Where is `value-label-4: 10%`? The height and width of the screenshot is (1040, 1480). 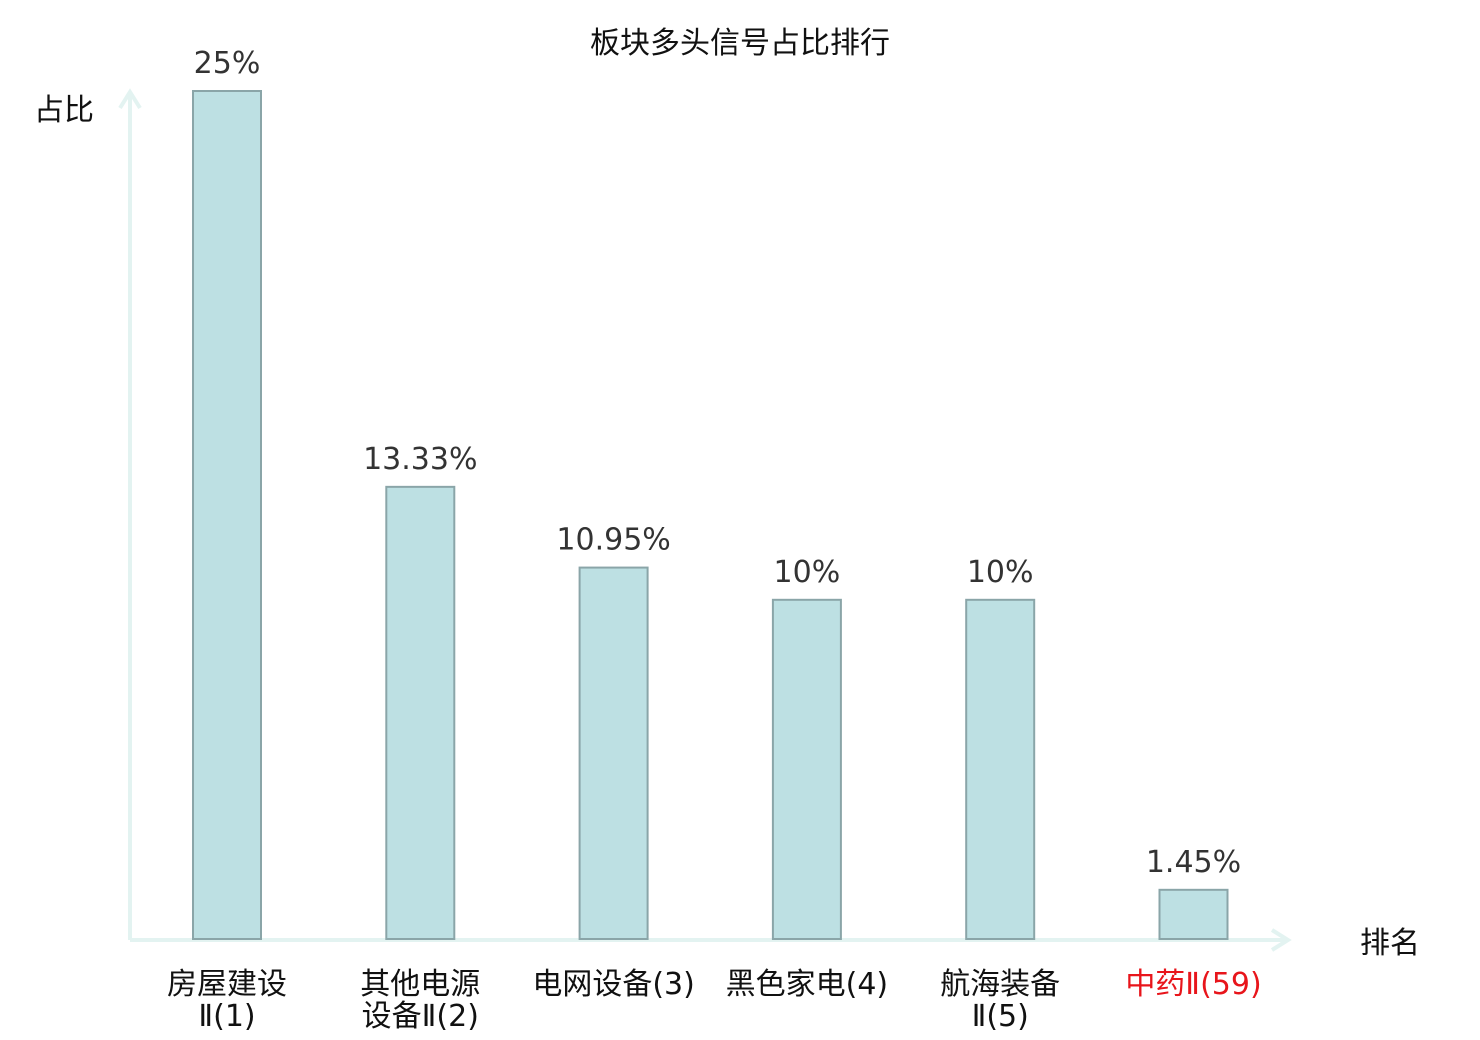 value-label-4: 10% is located at coordinates (807, 572).